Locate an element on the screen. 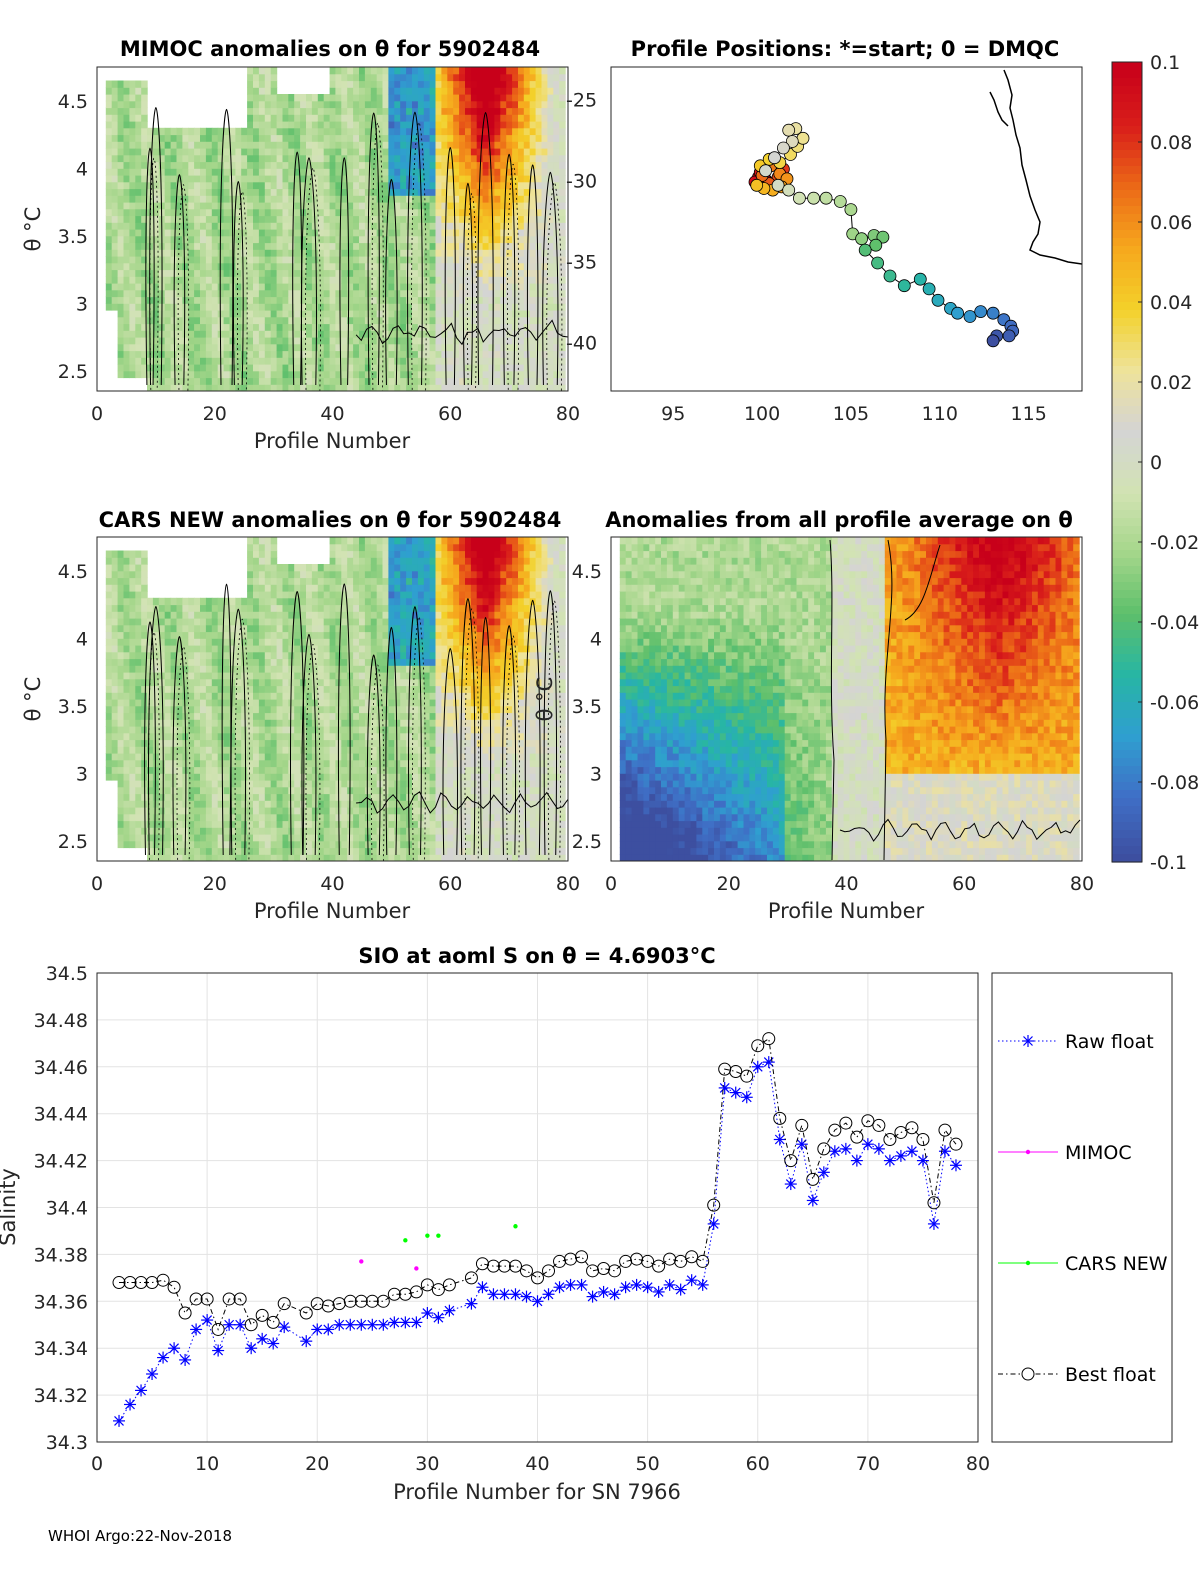 The width and height of the screenshot is (1200, 1575). colorbar-step is located at coordinates (1127, 658).